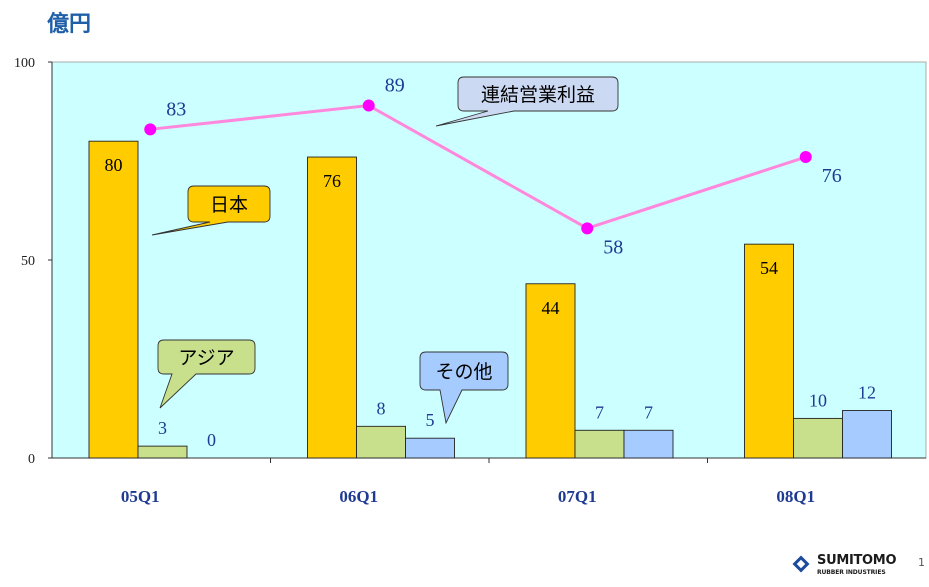  Describe the element at coordinates (176, 109) in the screenshot. I see `line-data-label: 83` at that location.